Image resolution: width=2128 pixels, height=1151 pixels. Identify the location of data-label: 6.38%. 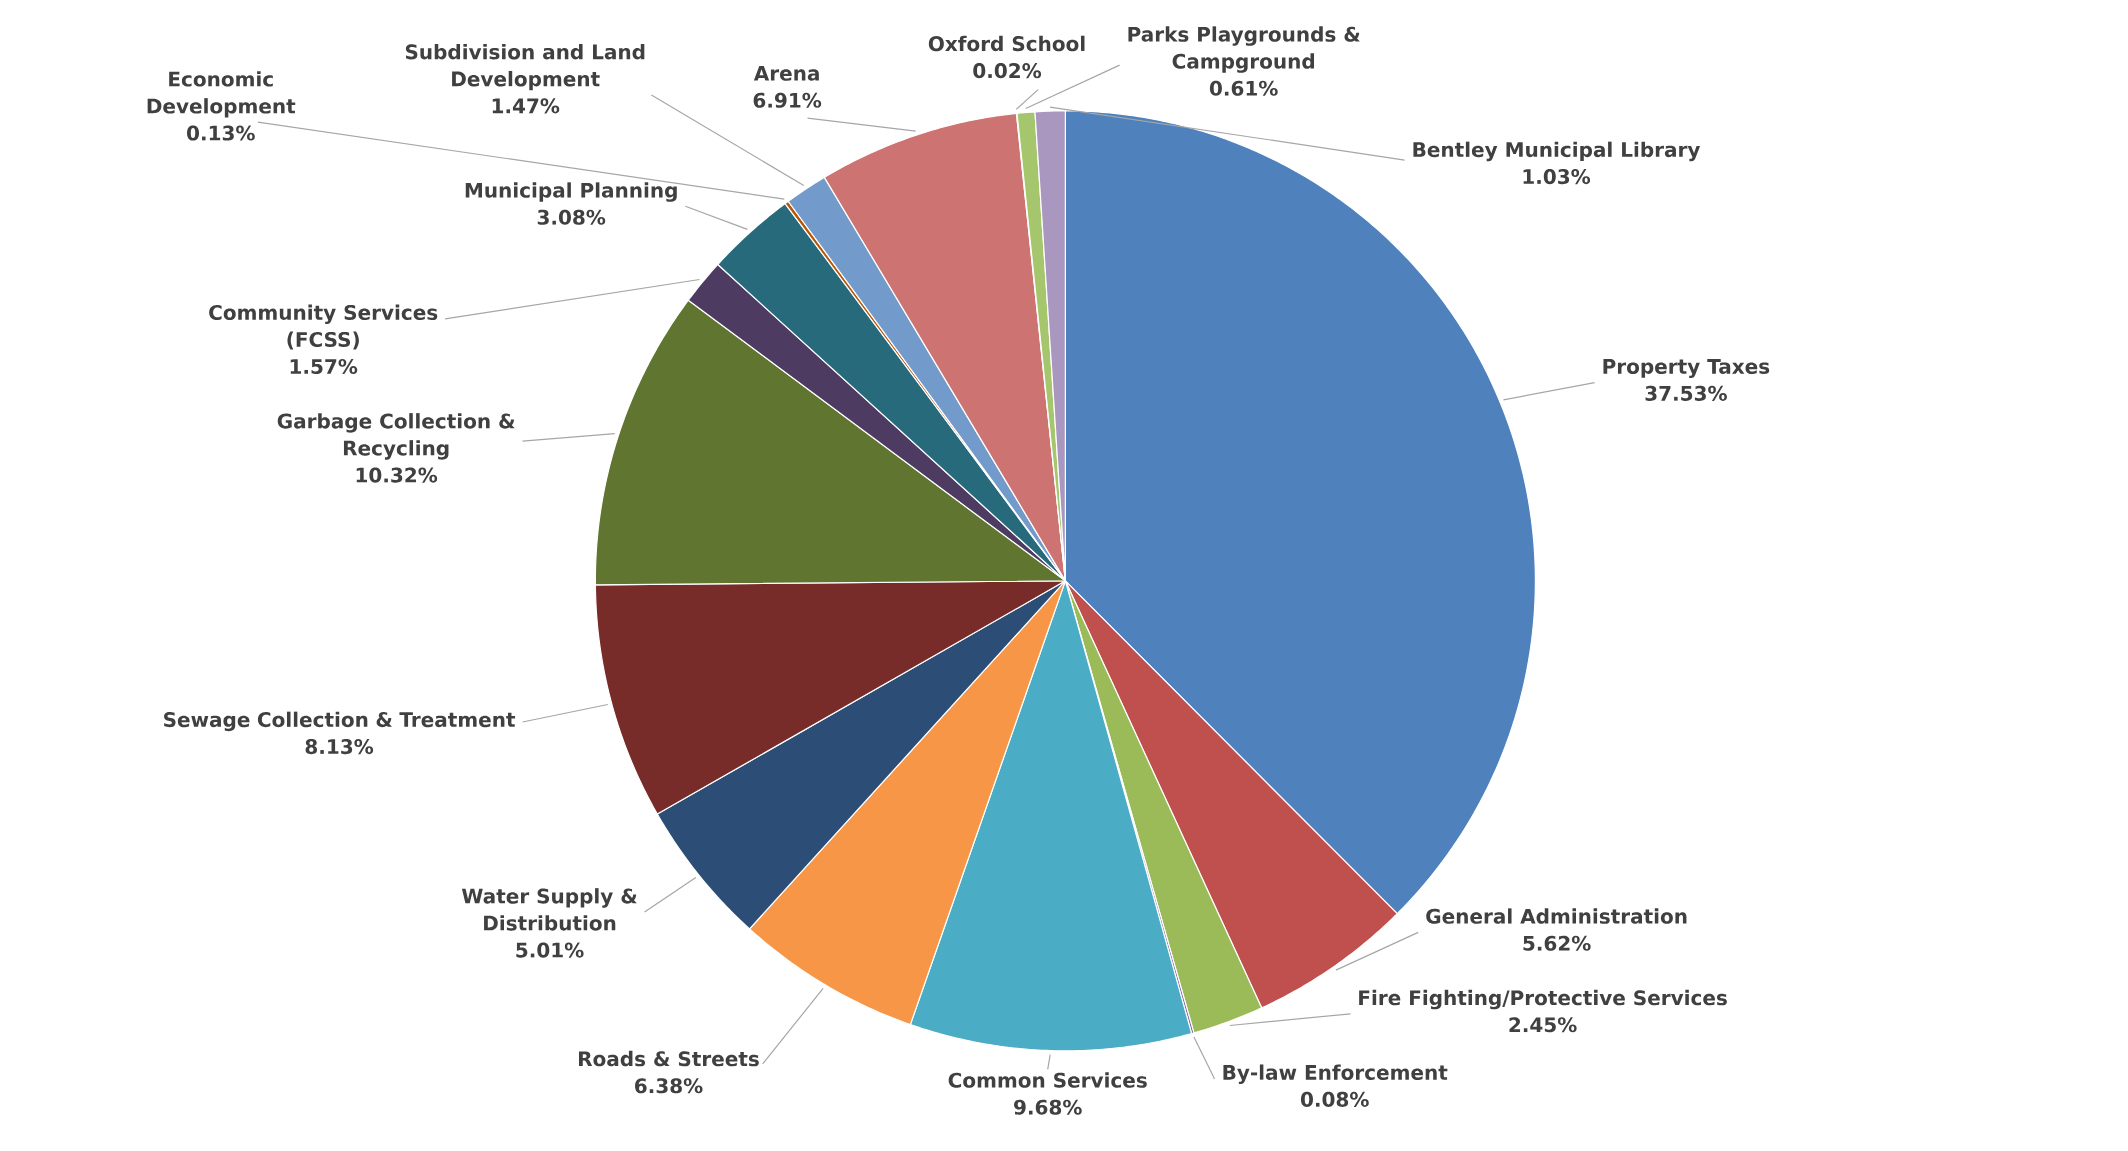
(669, 1086).